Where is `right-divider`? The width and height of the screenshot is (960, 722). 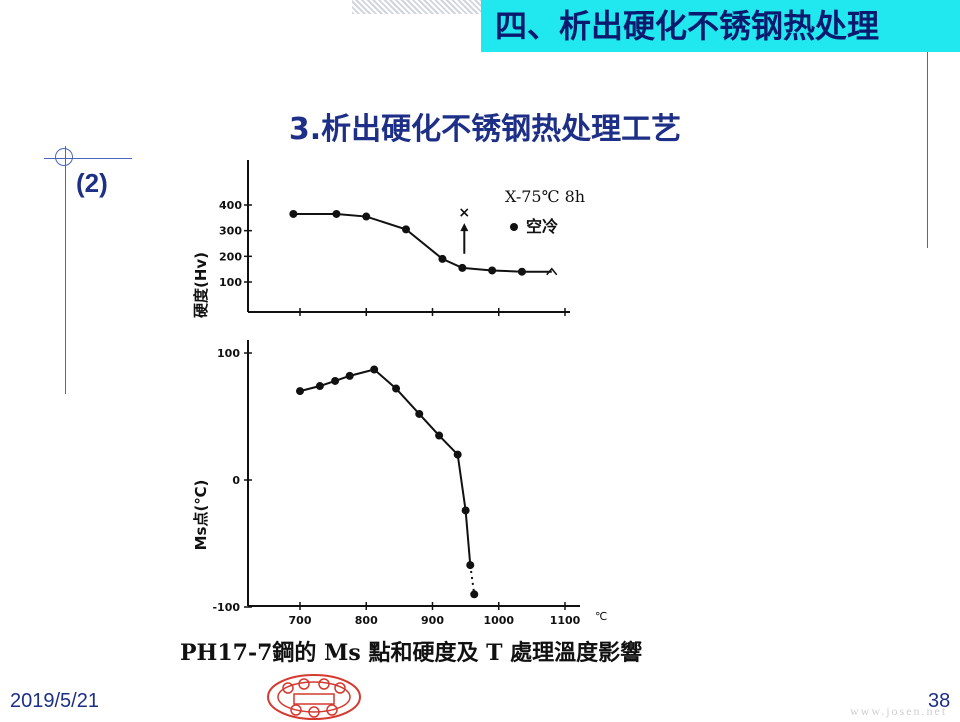 right-divider is located at coordinates (927, 150).